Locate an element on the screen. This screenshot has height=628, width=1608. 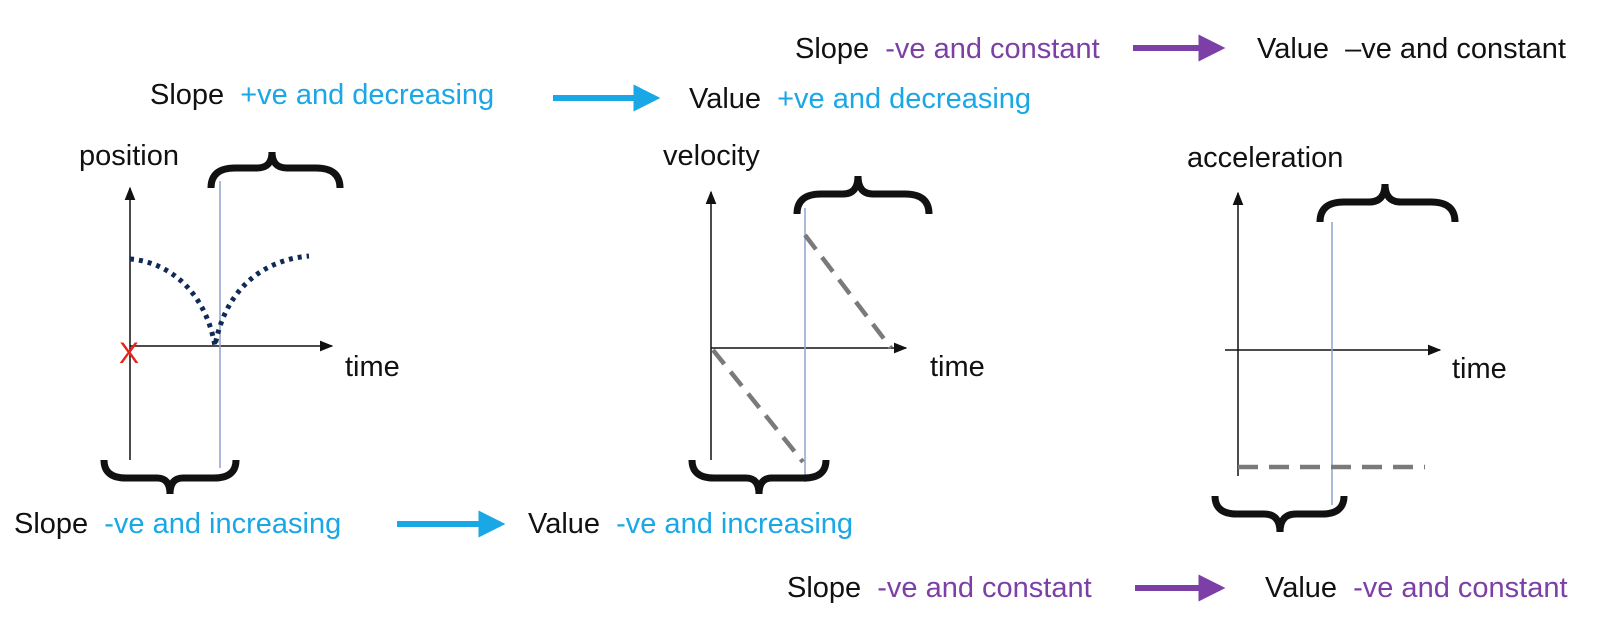
velocity-graph: velocity time is located at coordinates (824, 317).